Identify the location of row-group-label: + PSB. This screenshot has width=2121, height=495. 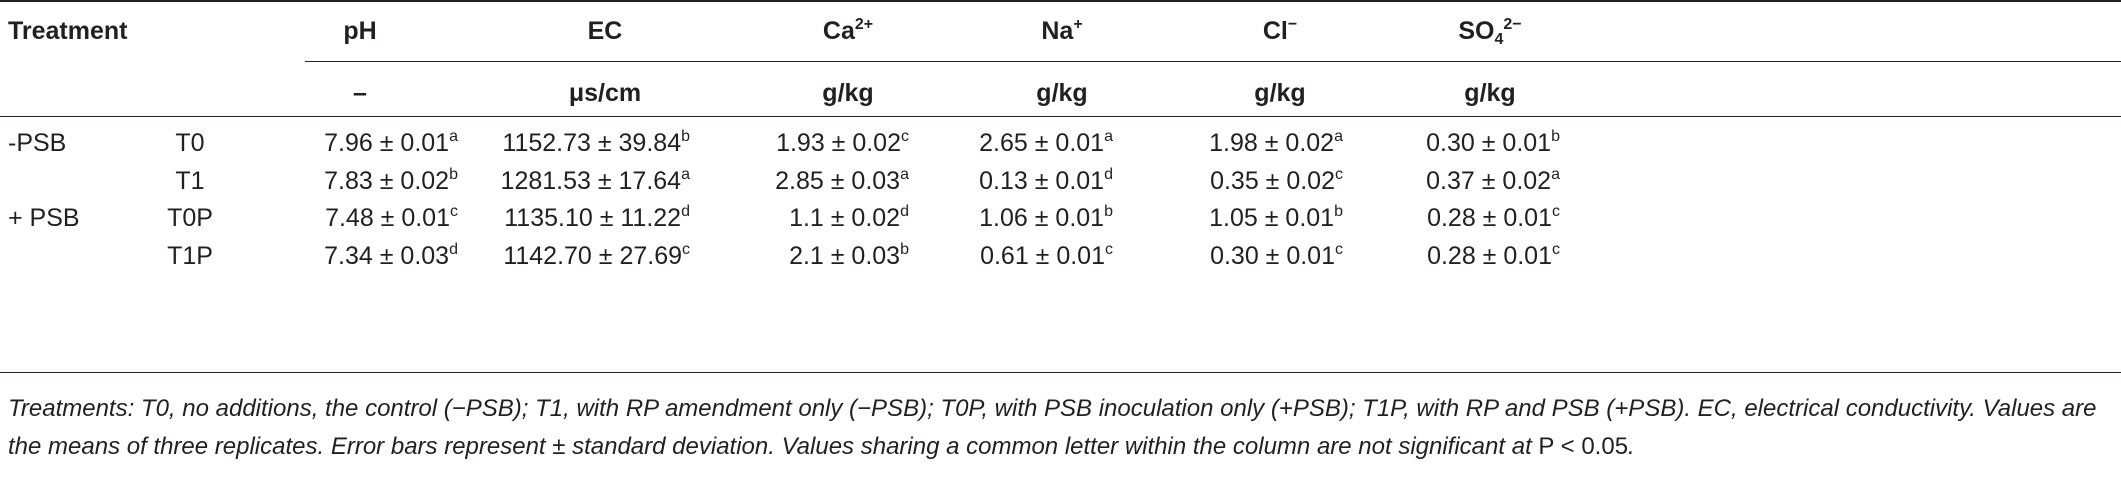
(44, 218).